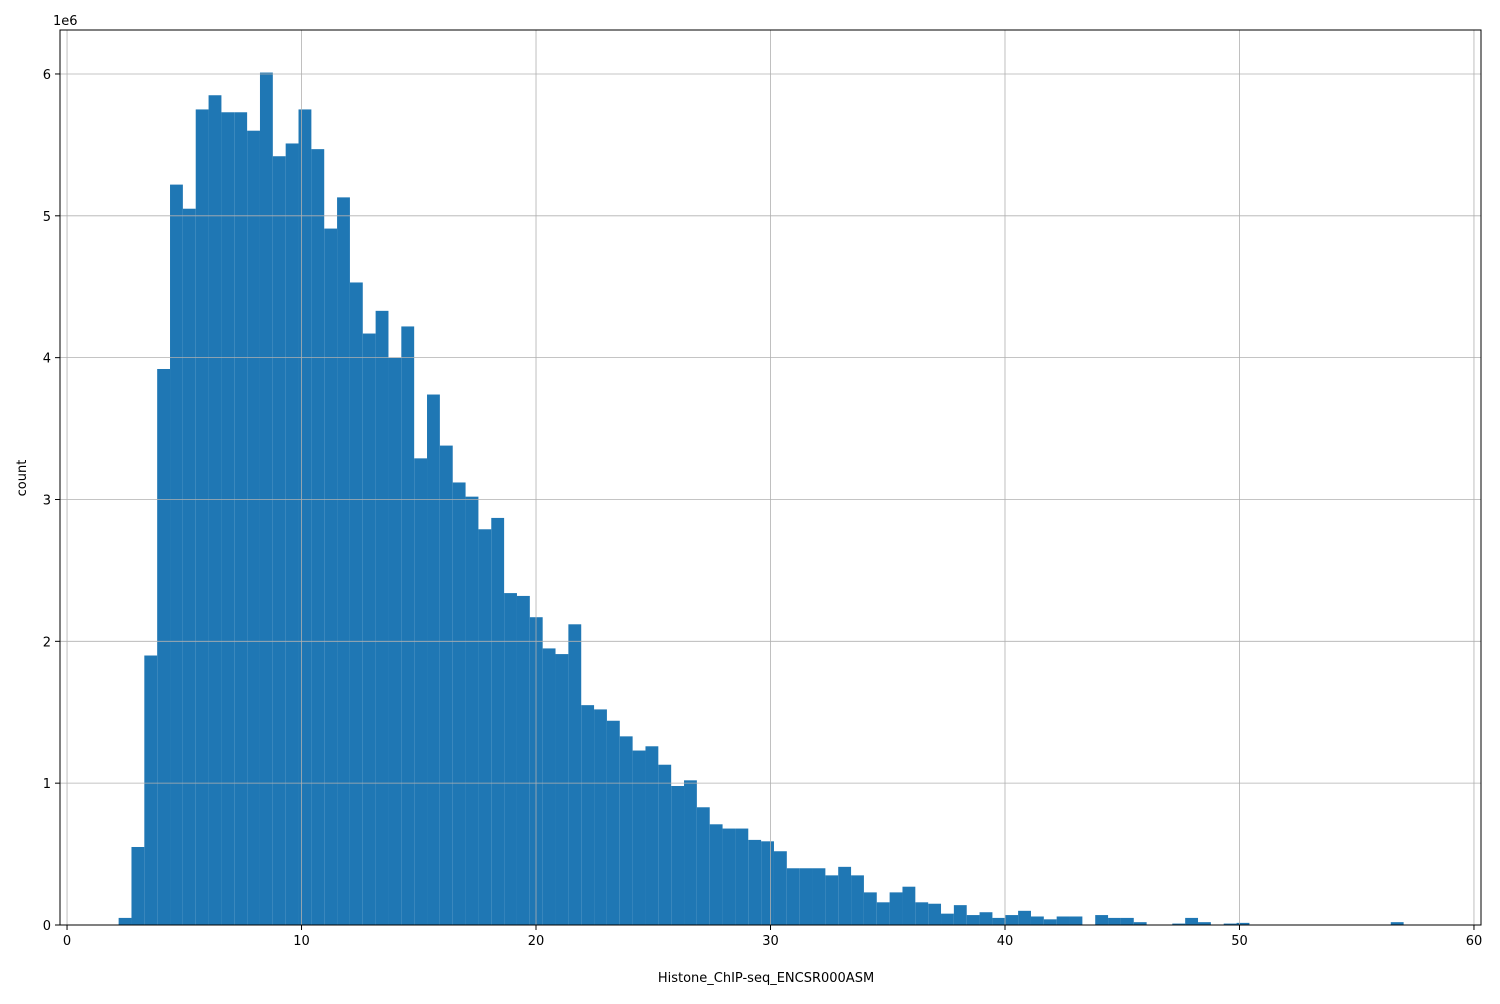 Image resolution: width=1500 pixels, height=1004 pixels. I want to click on x-tick-label: 60, so click(1474, 941).